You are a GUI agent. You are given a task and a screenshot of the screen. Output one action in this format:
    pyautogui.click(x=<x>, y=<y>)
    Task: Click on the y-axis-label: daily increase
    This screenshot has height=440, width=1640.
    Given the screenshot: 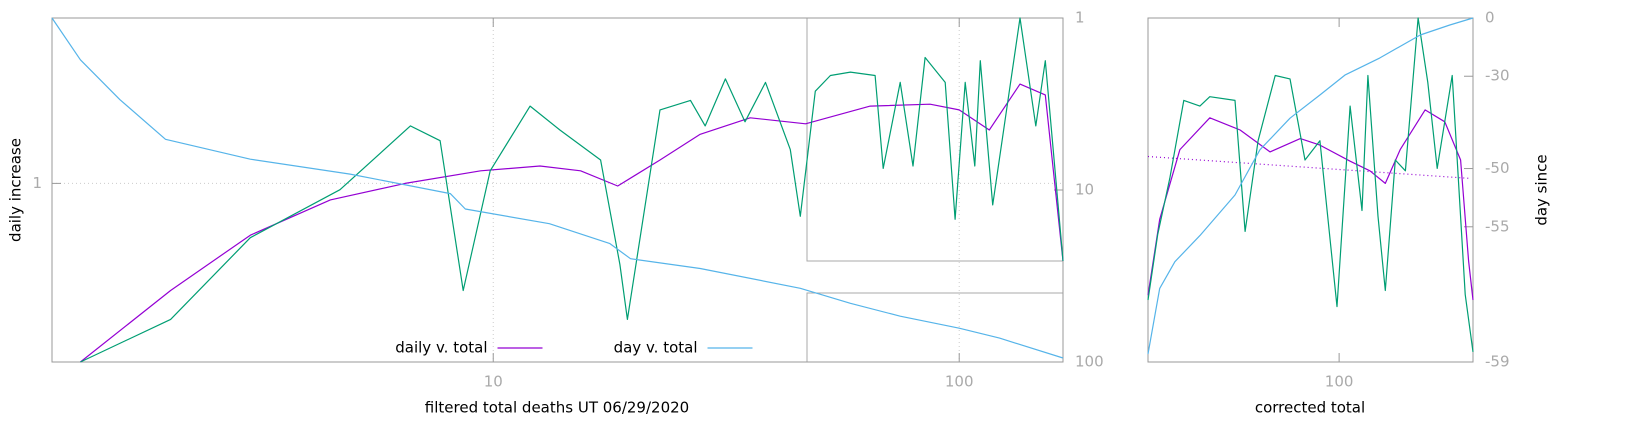 What is the action you would take?
    pyautogui.click(x=16, y=190)
    